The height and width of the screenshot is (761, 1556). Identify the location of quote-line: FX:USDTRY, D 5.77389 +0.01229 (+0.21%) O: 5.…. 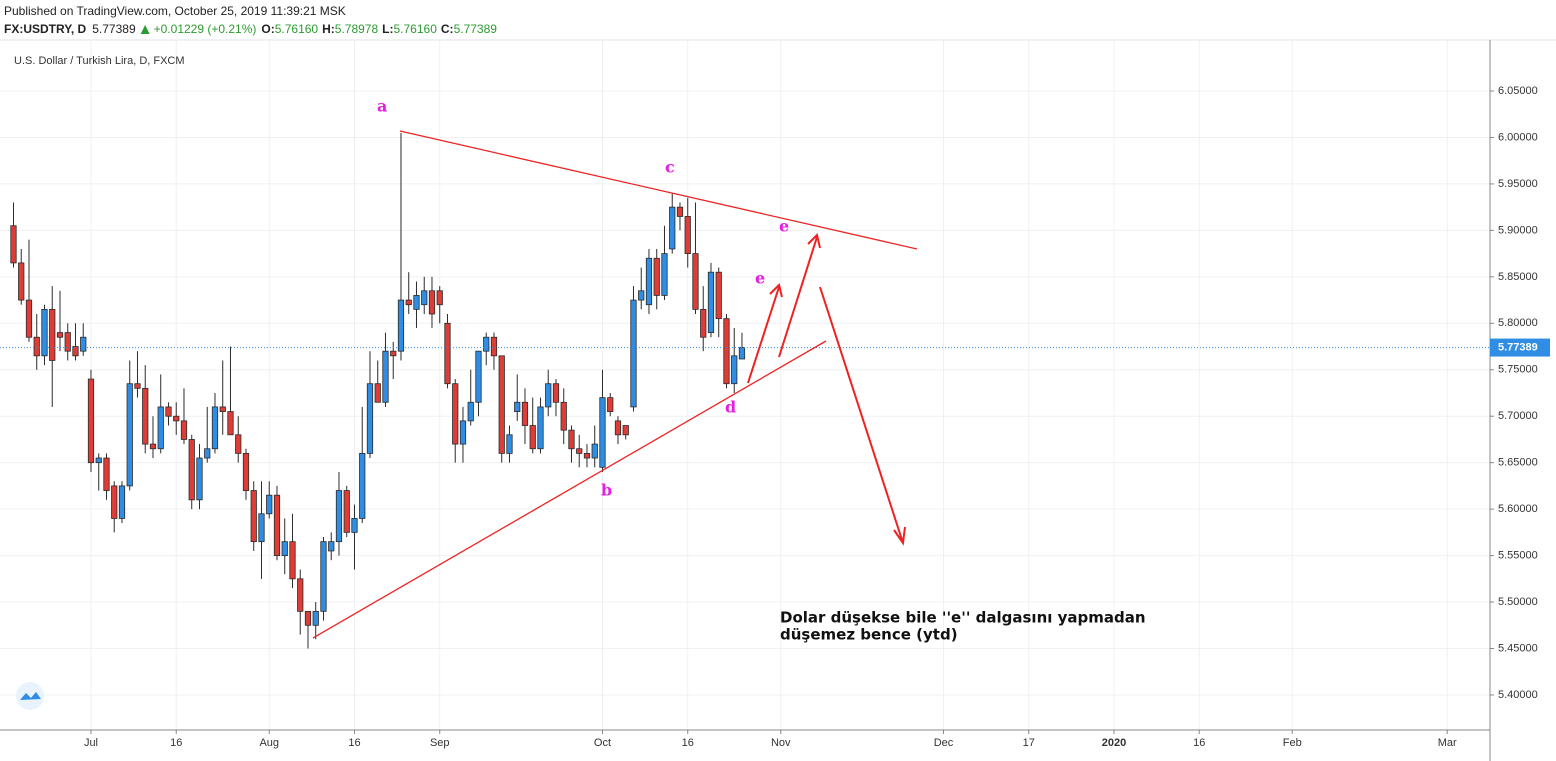
(250, 29).